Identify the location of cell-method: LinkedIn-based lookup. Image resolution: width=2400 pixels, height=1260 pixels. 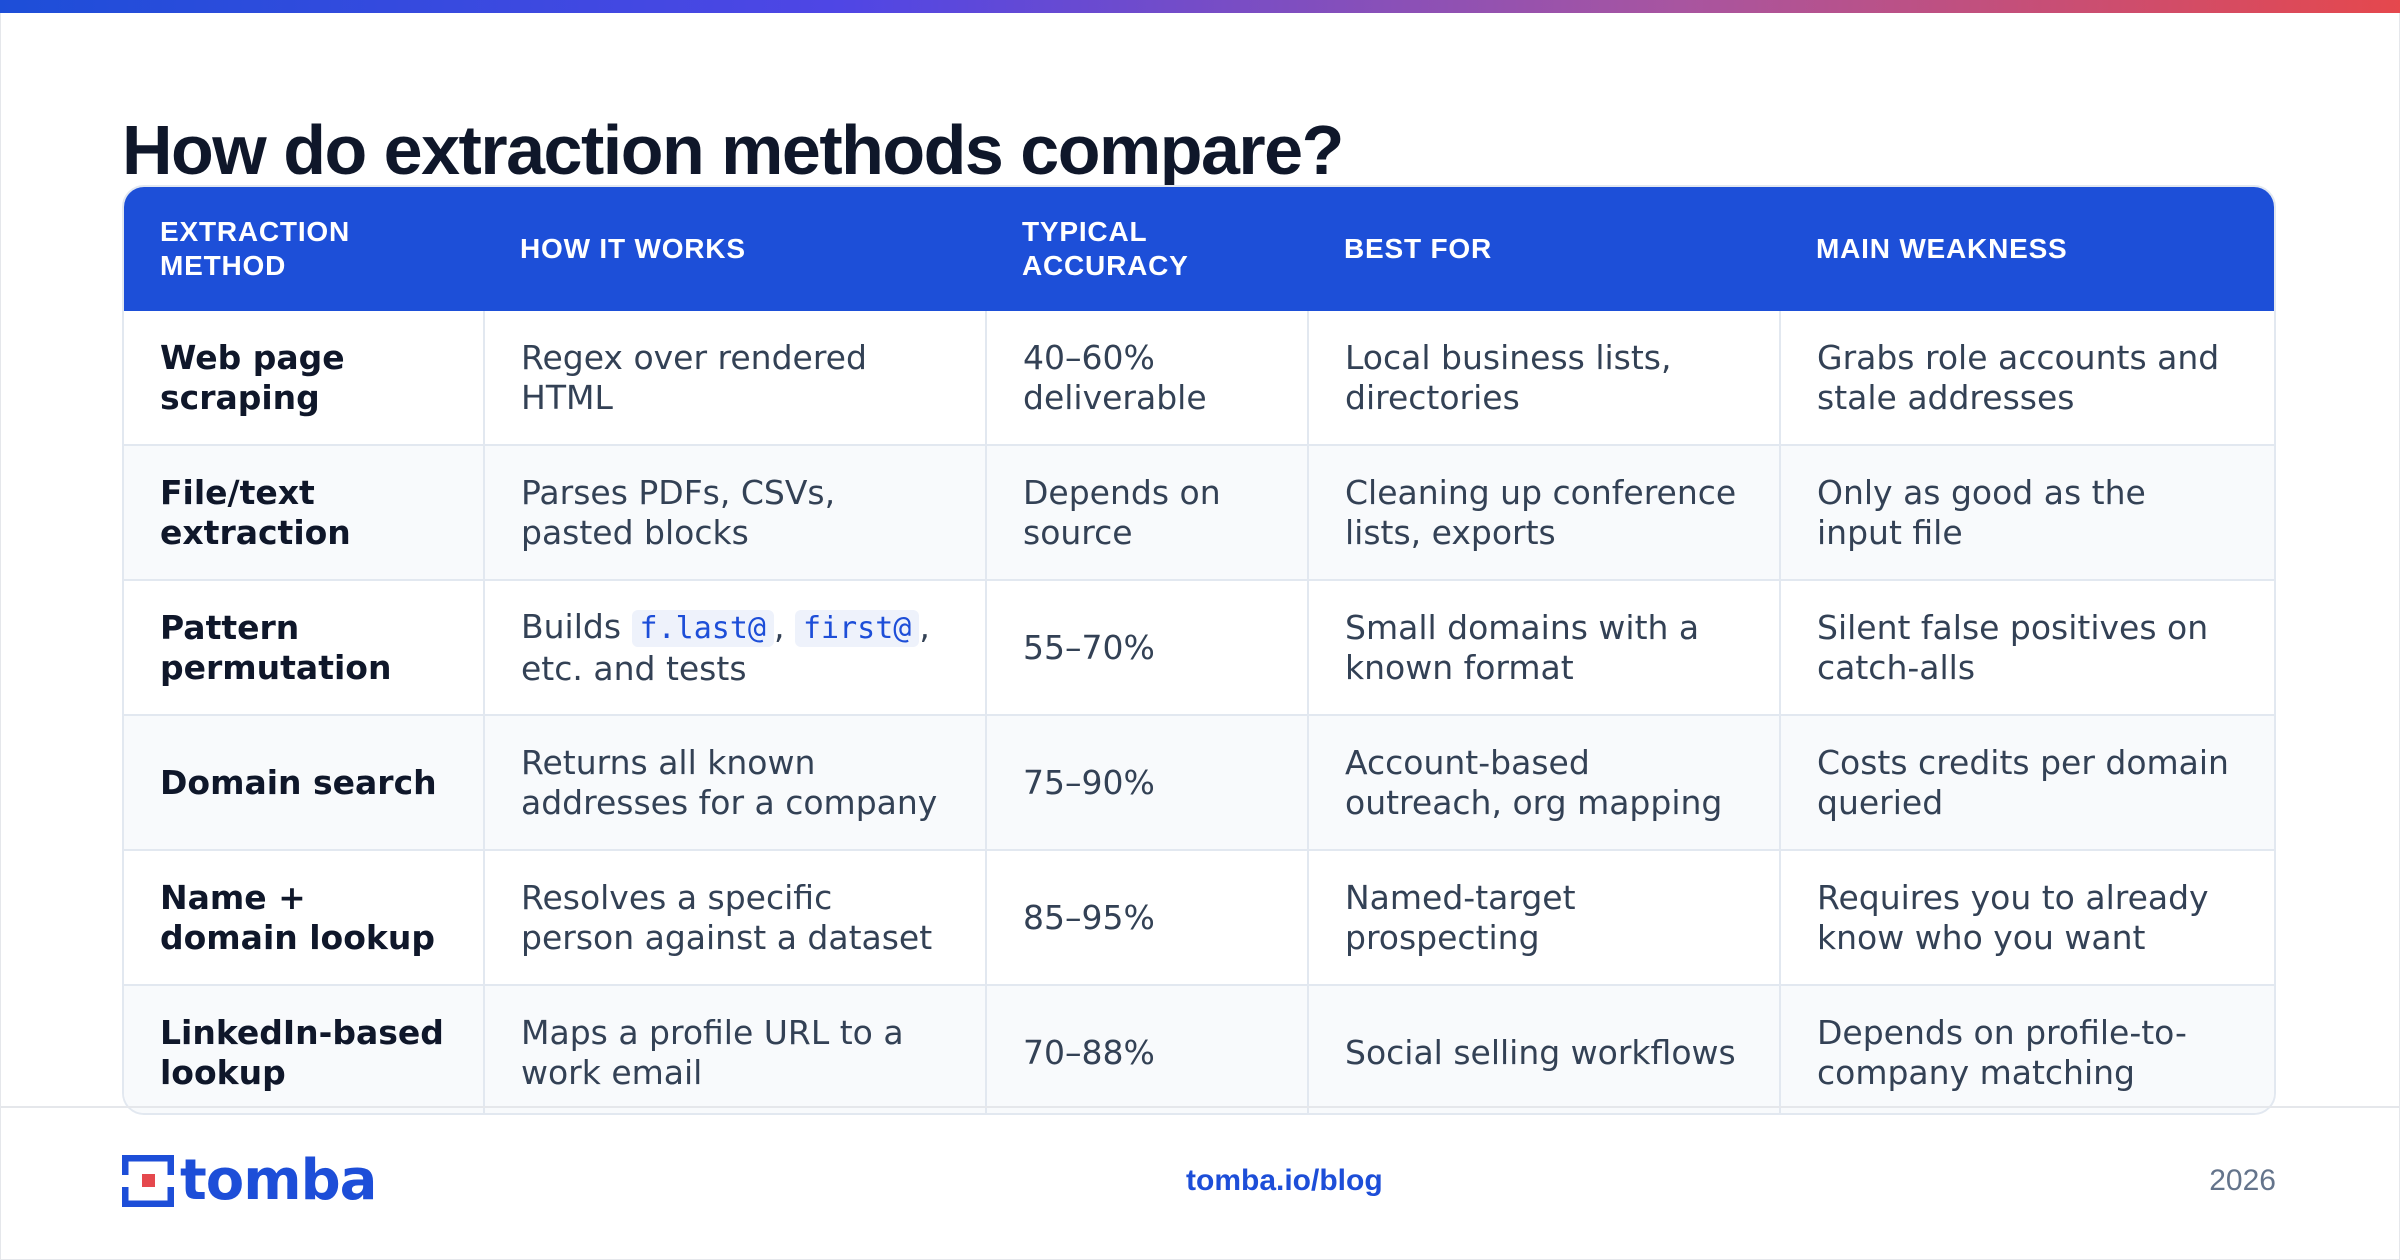
(304, 1049).